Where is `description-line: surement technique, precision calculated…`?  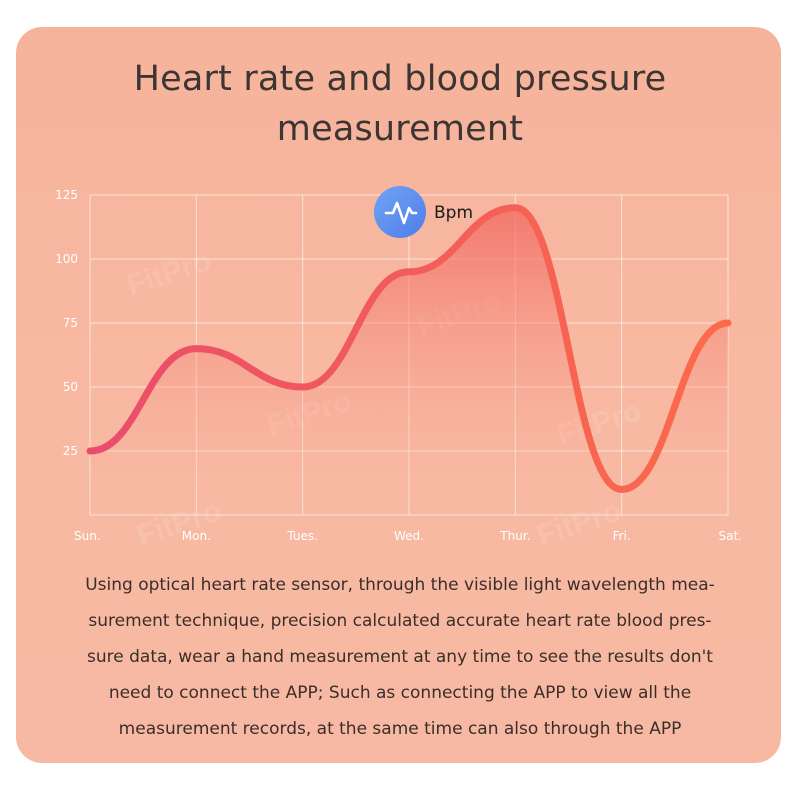 description-line: surement technique, precision calculated… is located at coordinates (400, 621).